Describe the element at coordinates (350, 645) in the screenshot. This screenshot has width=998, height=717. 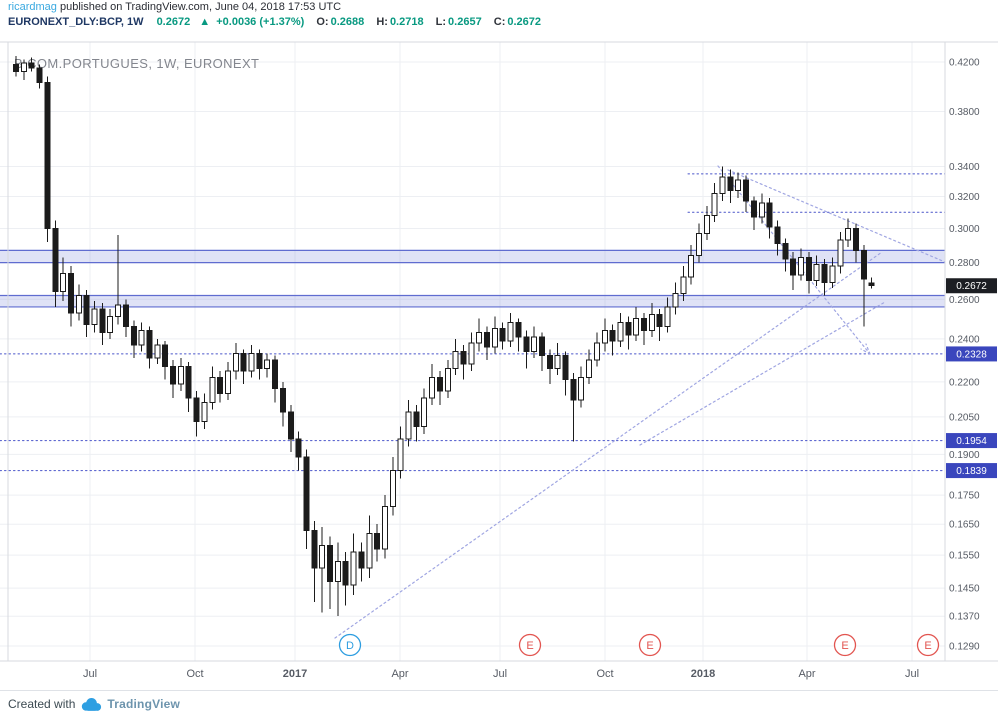
I see `dividend-marker: D` at that location.